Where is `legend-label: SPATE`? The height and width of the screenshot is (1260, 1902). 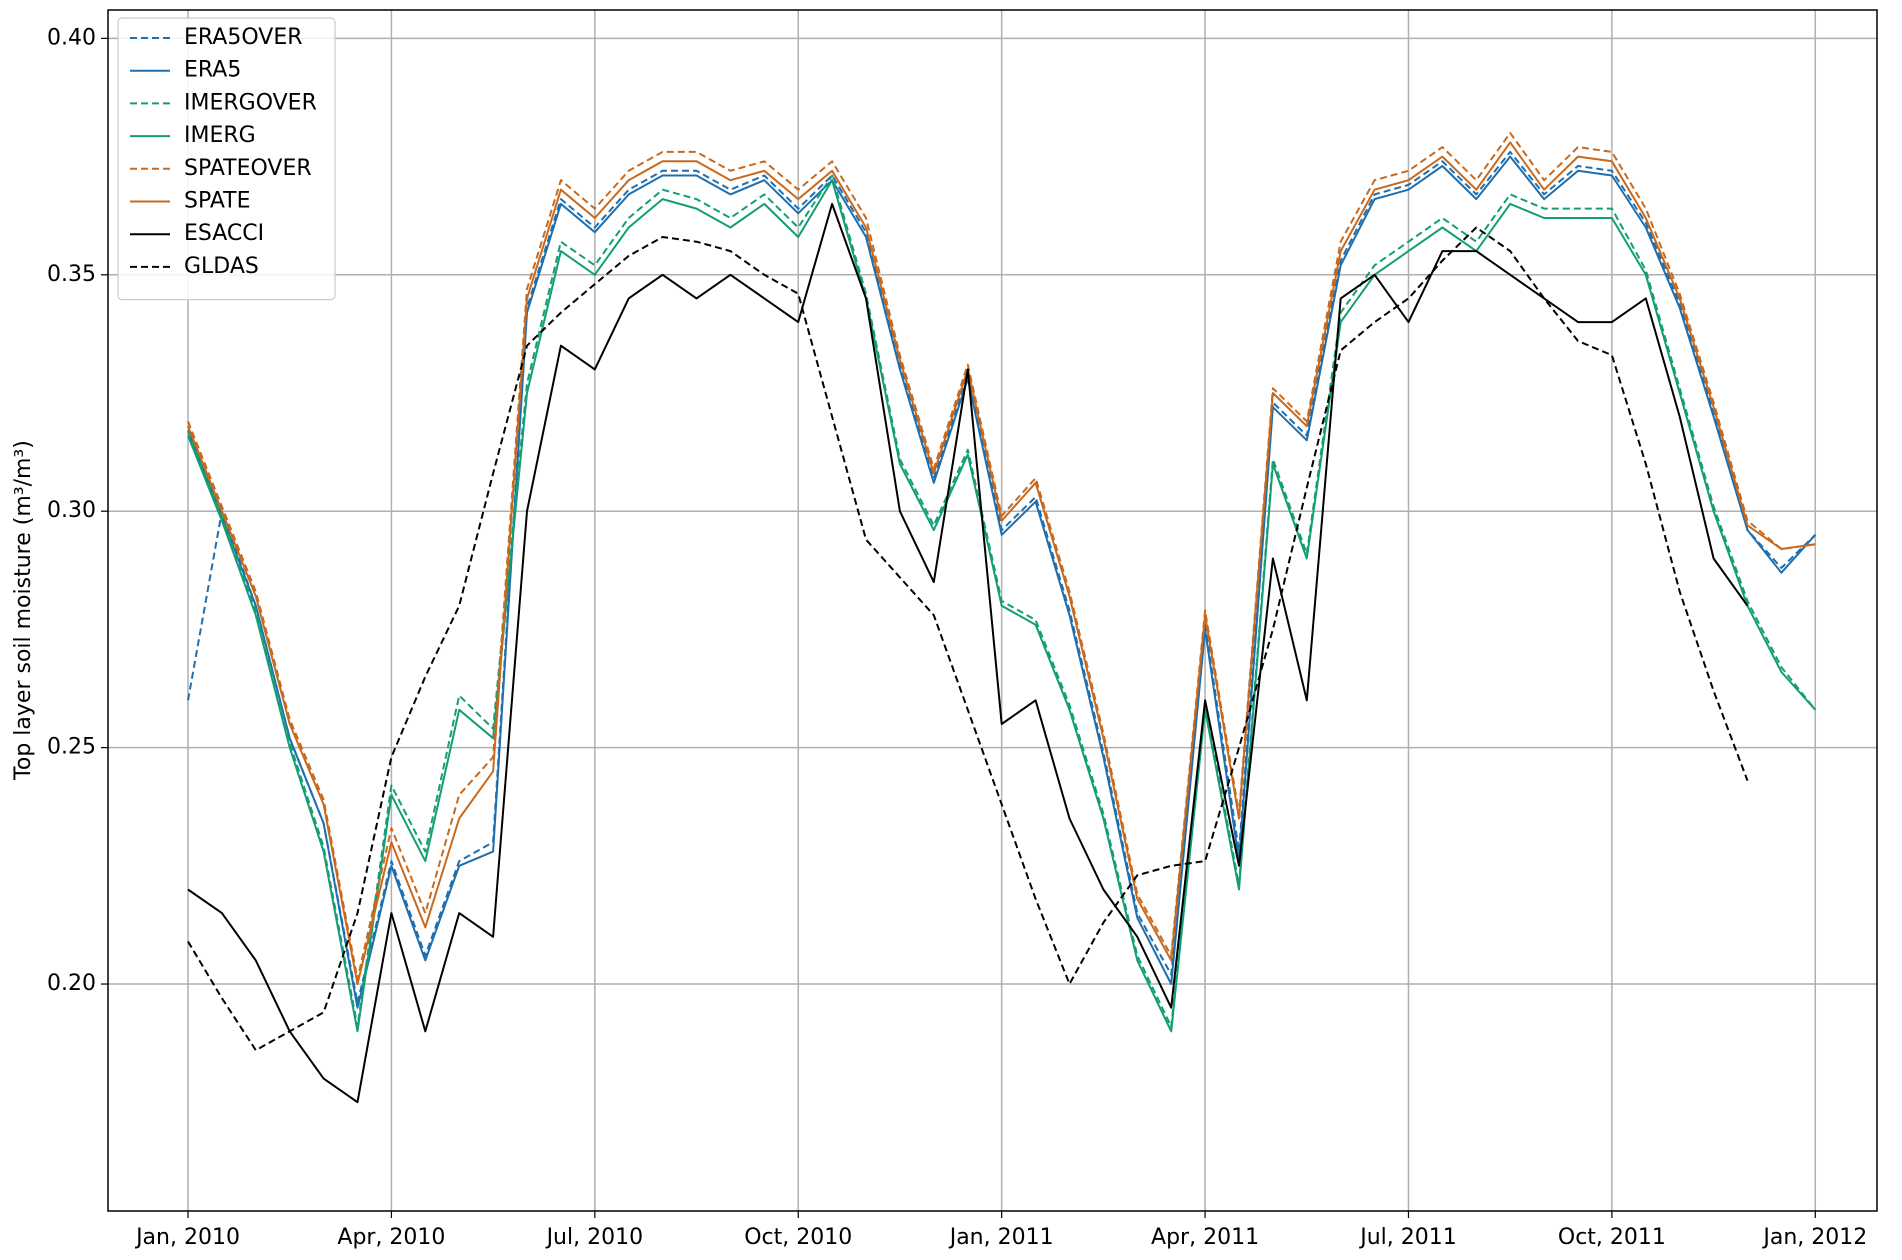 legend-label: SPATE is located at coordinates (217, 201).